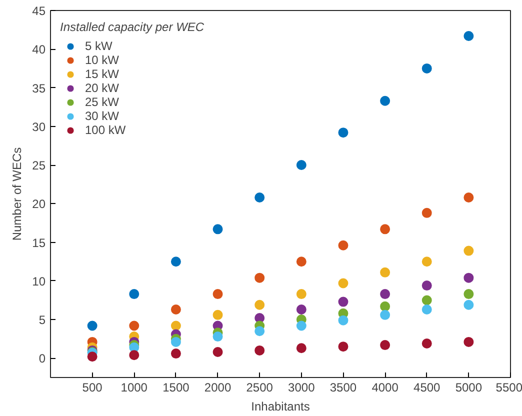  Describe the element at coordinates (39, 127) in the screenshot. I see `y-tick-label: 30` at that location.